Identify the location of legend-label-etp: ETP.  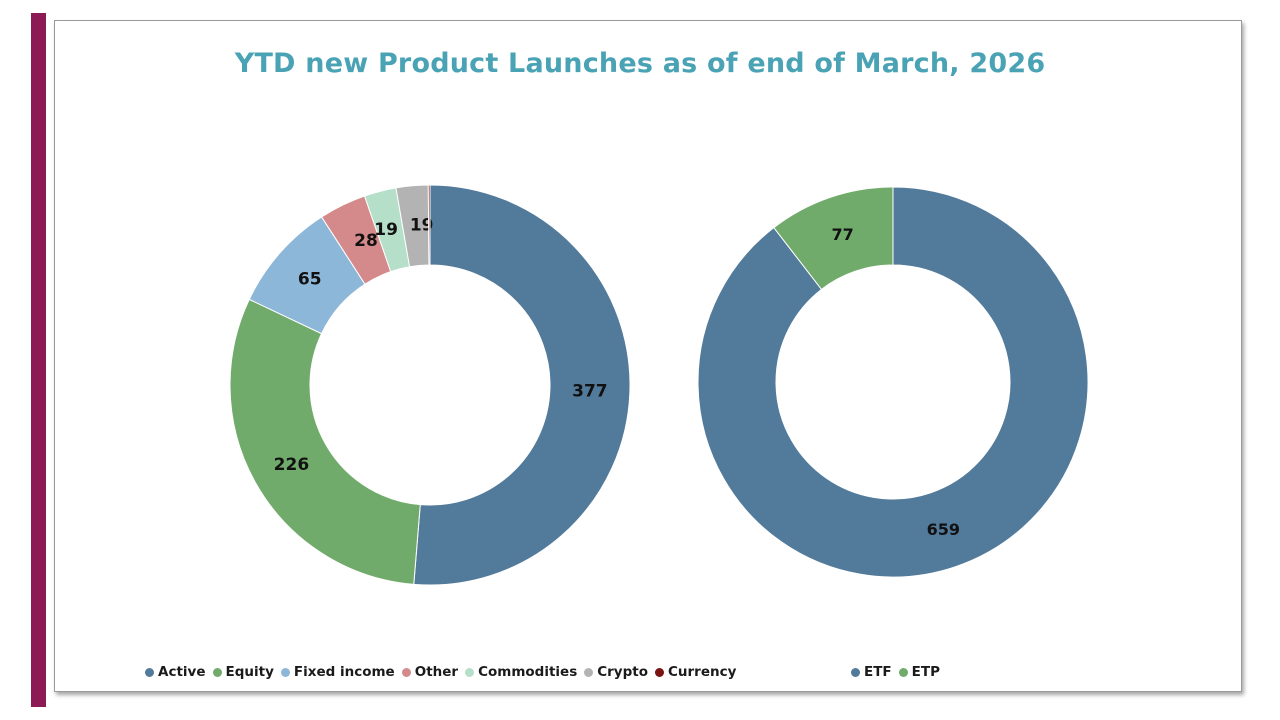
(925, 672).